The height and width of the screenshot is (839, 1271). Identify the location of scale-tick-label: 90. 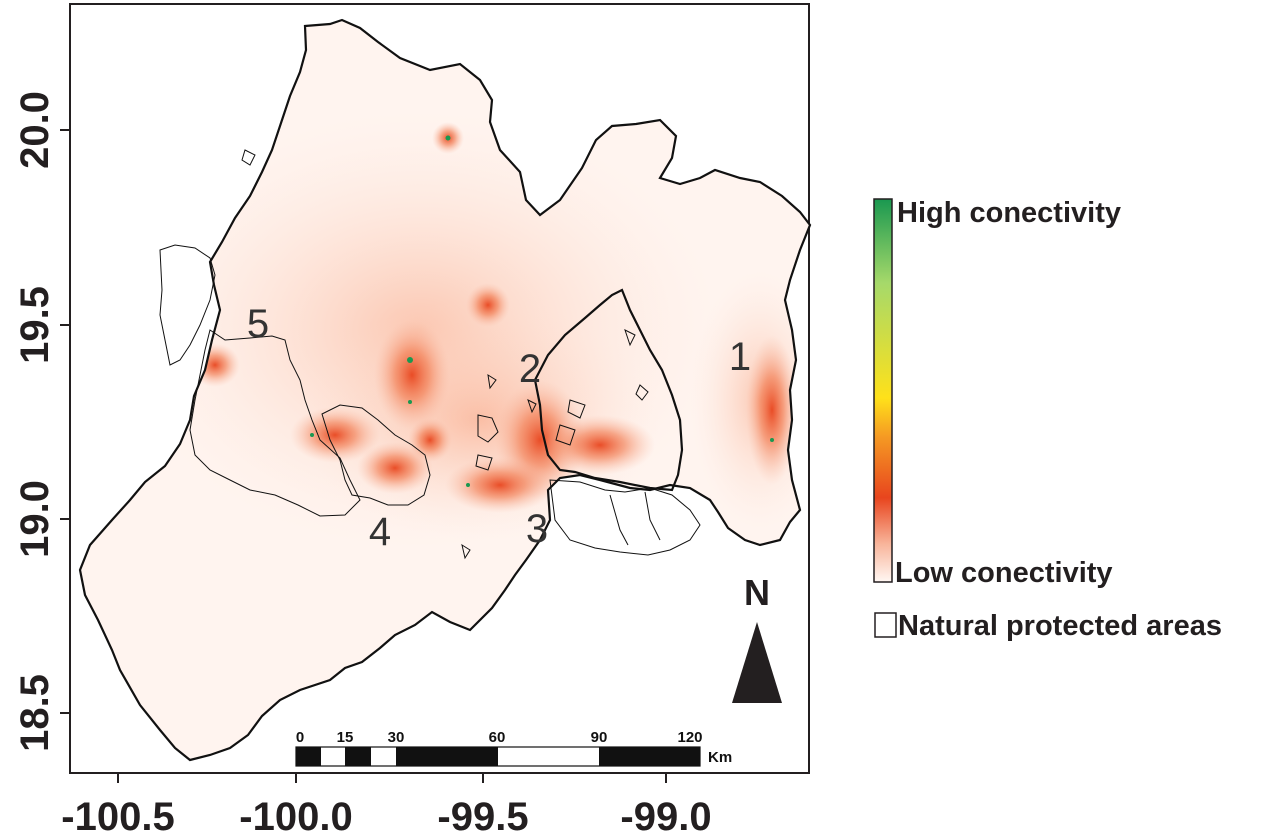
(599, 737).